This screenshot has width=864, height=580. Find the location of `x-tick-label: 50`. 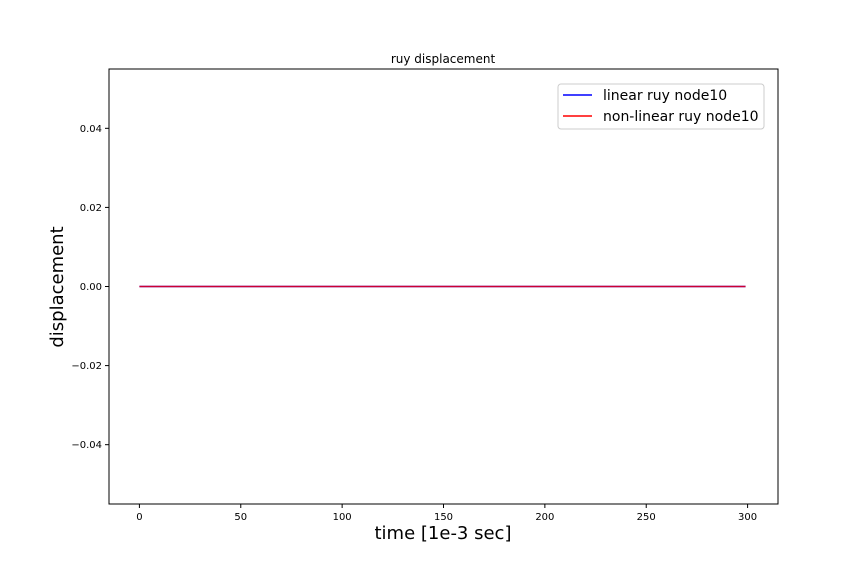

x-tick-label: 50 is located at coordinates (240, 517).